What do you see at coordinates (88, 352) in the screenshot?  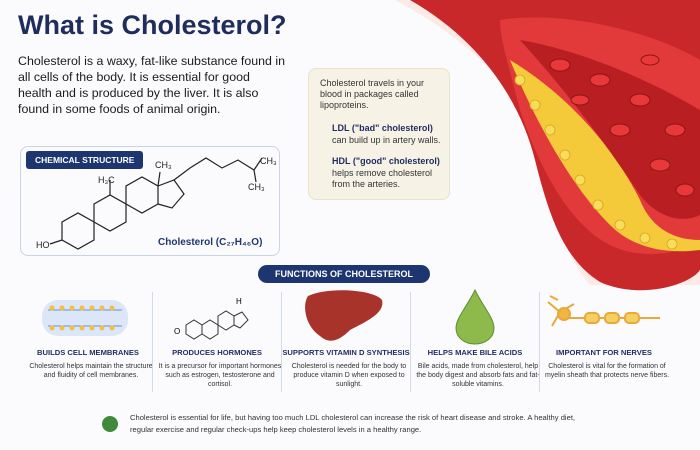 I see `function-title: BUILDS CELL MEMBRANES` at bounding box center [88, 352].